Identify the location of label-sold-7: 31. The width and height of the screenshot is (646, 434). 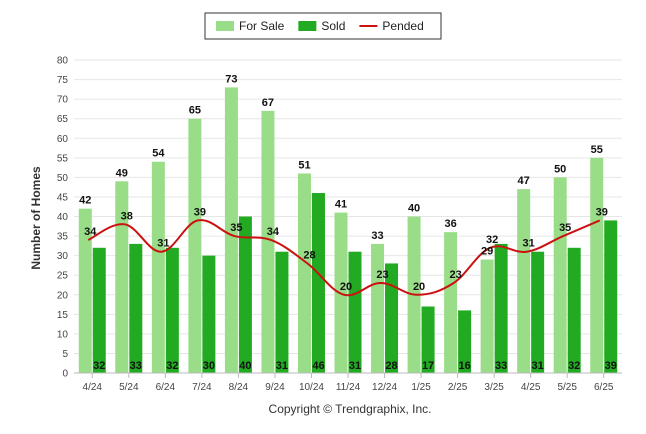
(355, 366).